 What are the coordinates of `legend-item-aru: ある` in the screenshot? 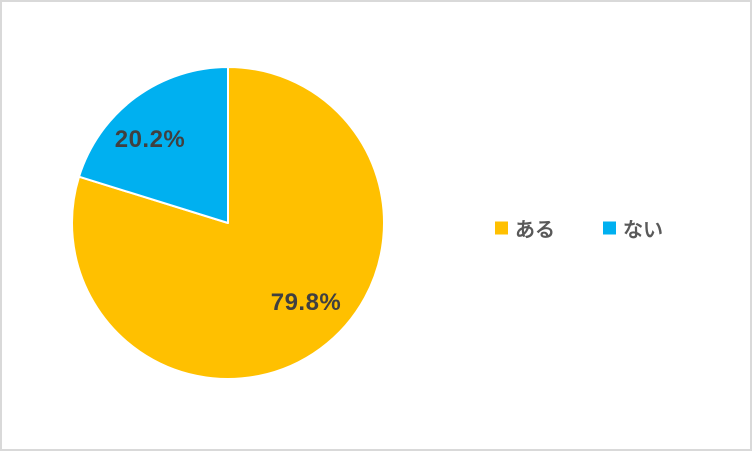 It's located at (525, 228).